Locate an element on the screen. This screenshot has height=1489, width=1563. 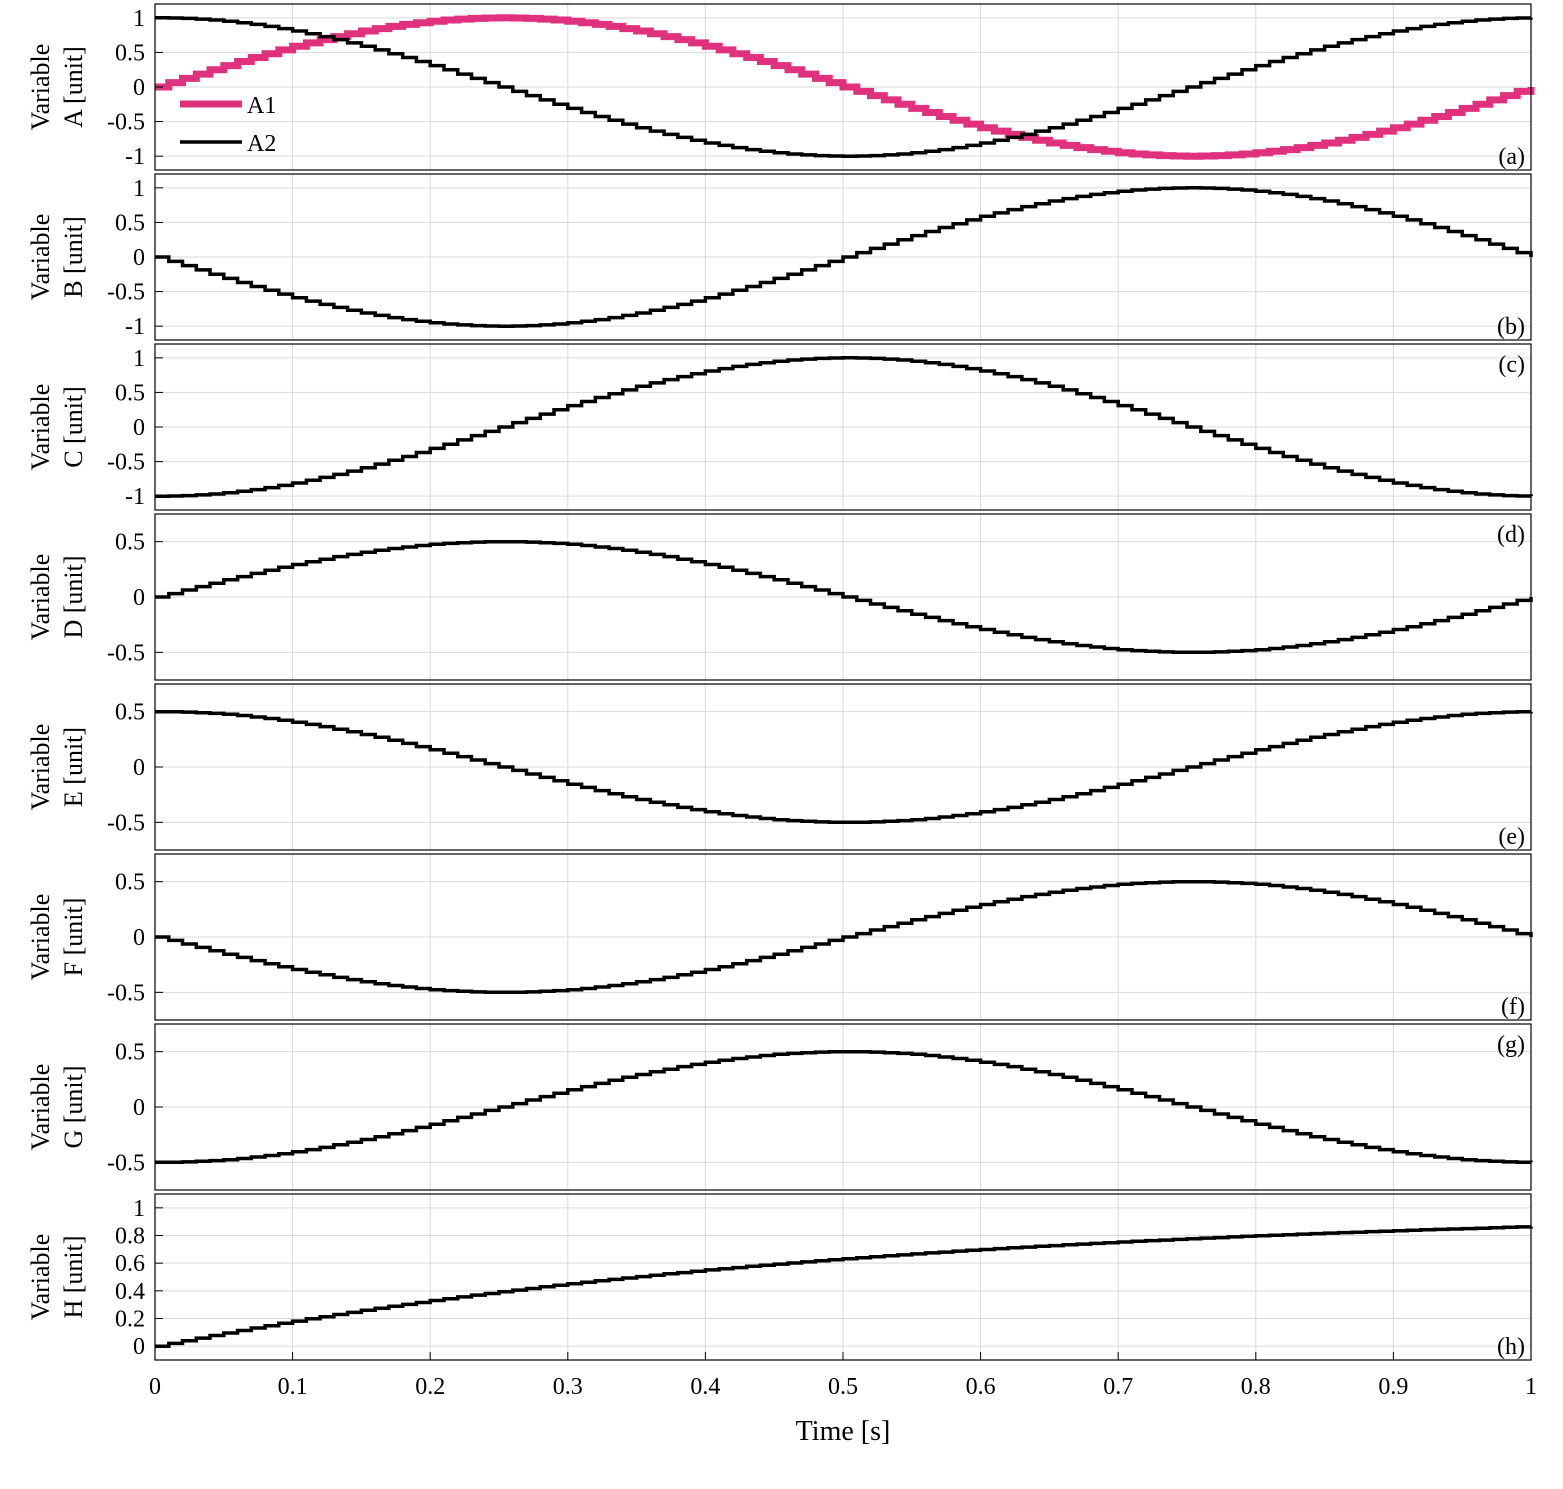
series-line-a2 is located at coordinates (844, 87).